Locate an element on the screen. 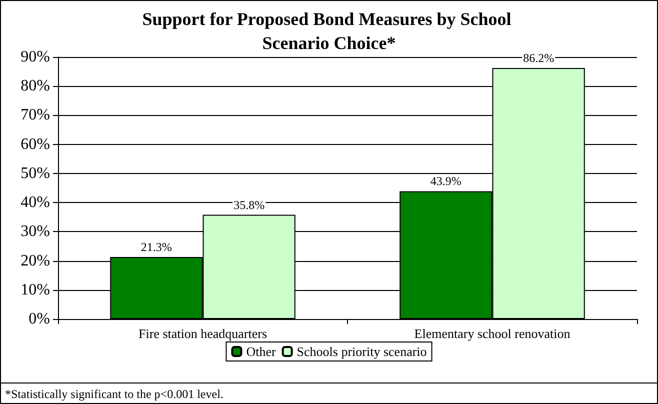 This screenshot has height=404, width=658. y-tick-label: 0% is located at coordinates (39, 319).